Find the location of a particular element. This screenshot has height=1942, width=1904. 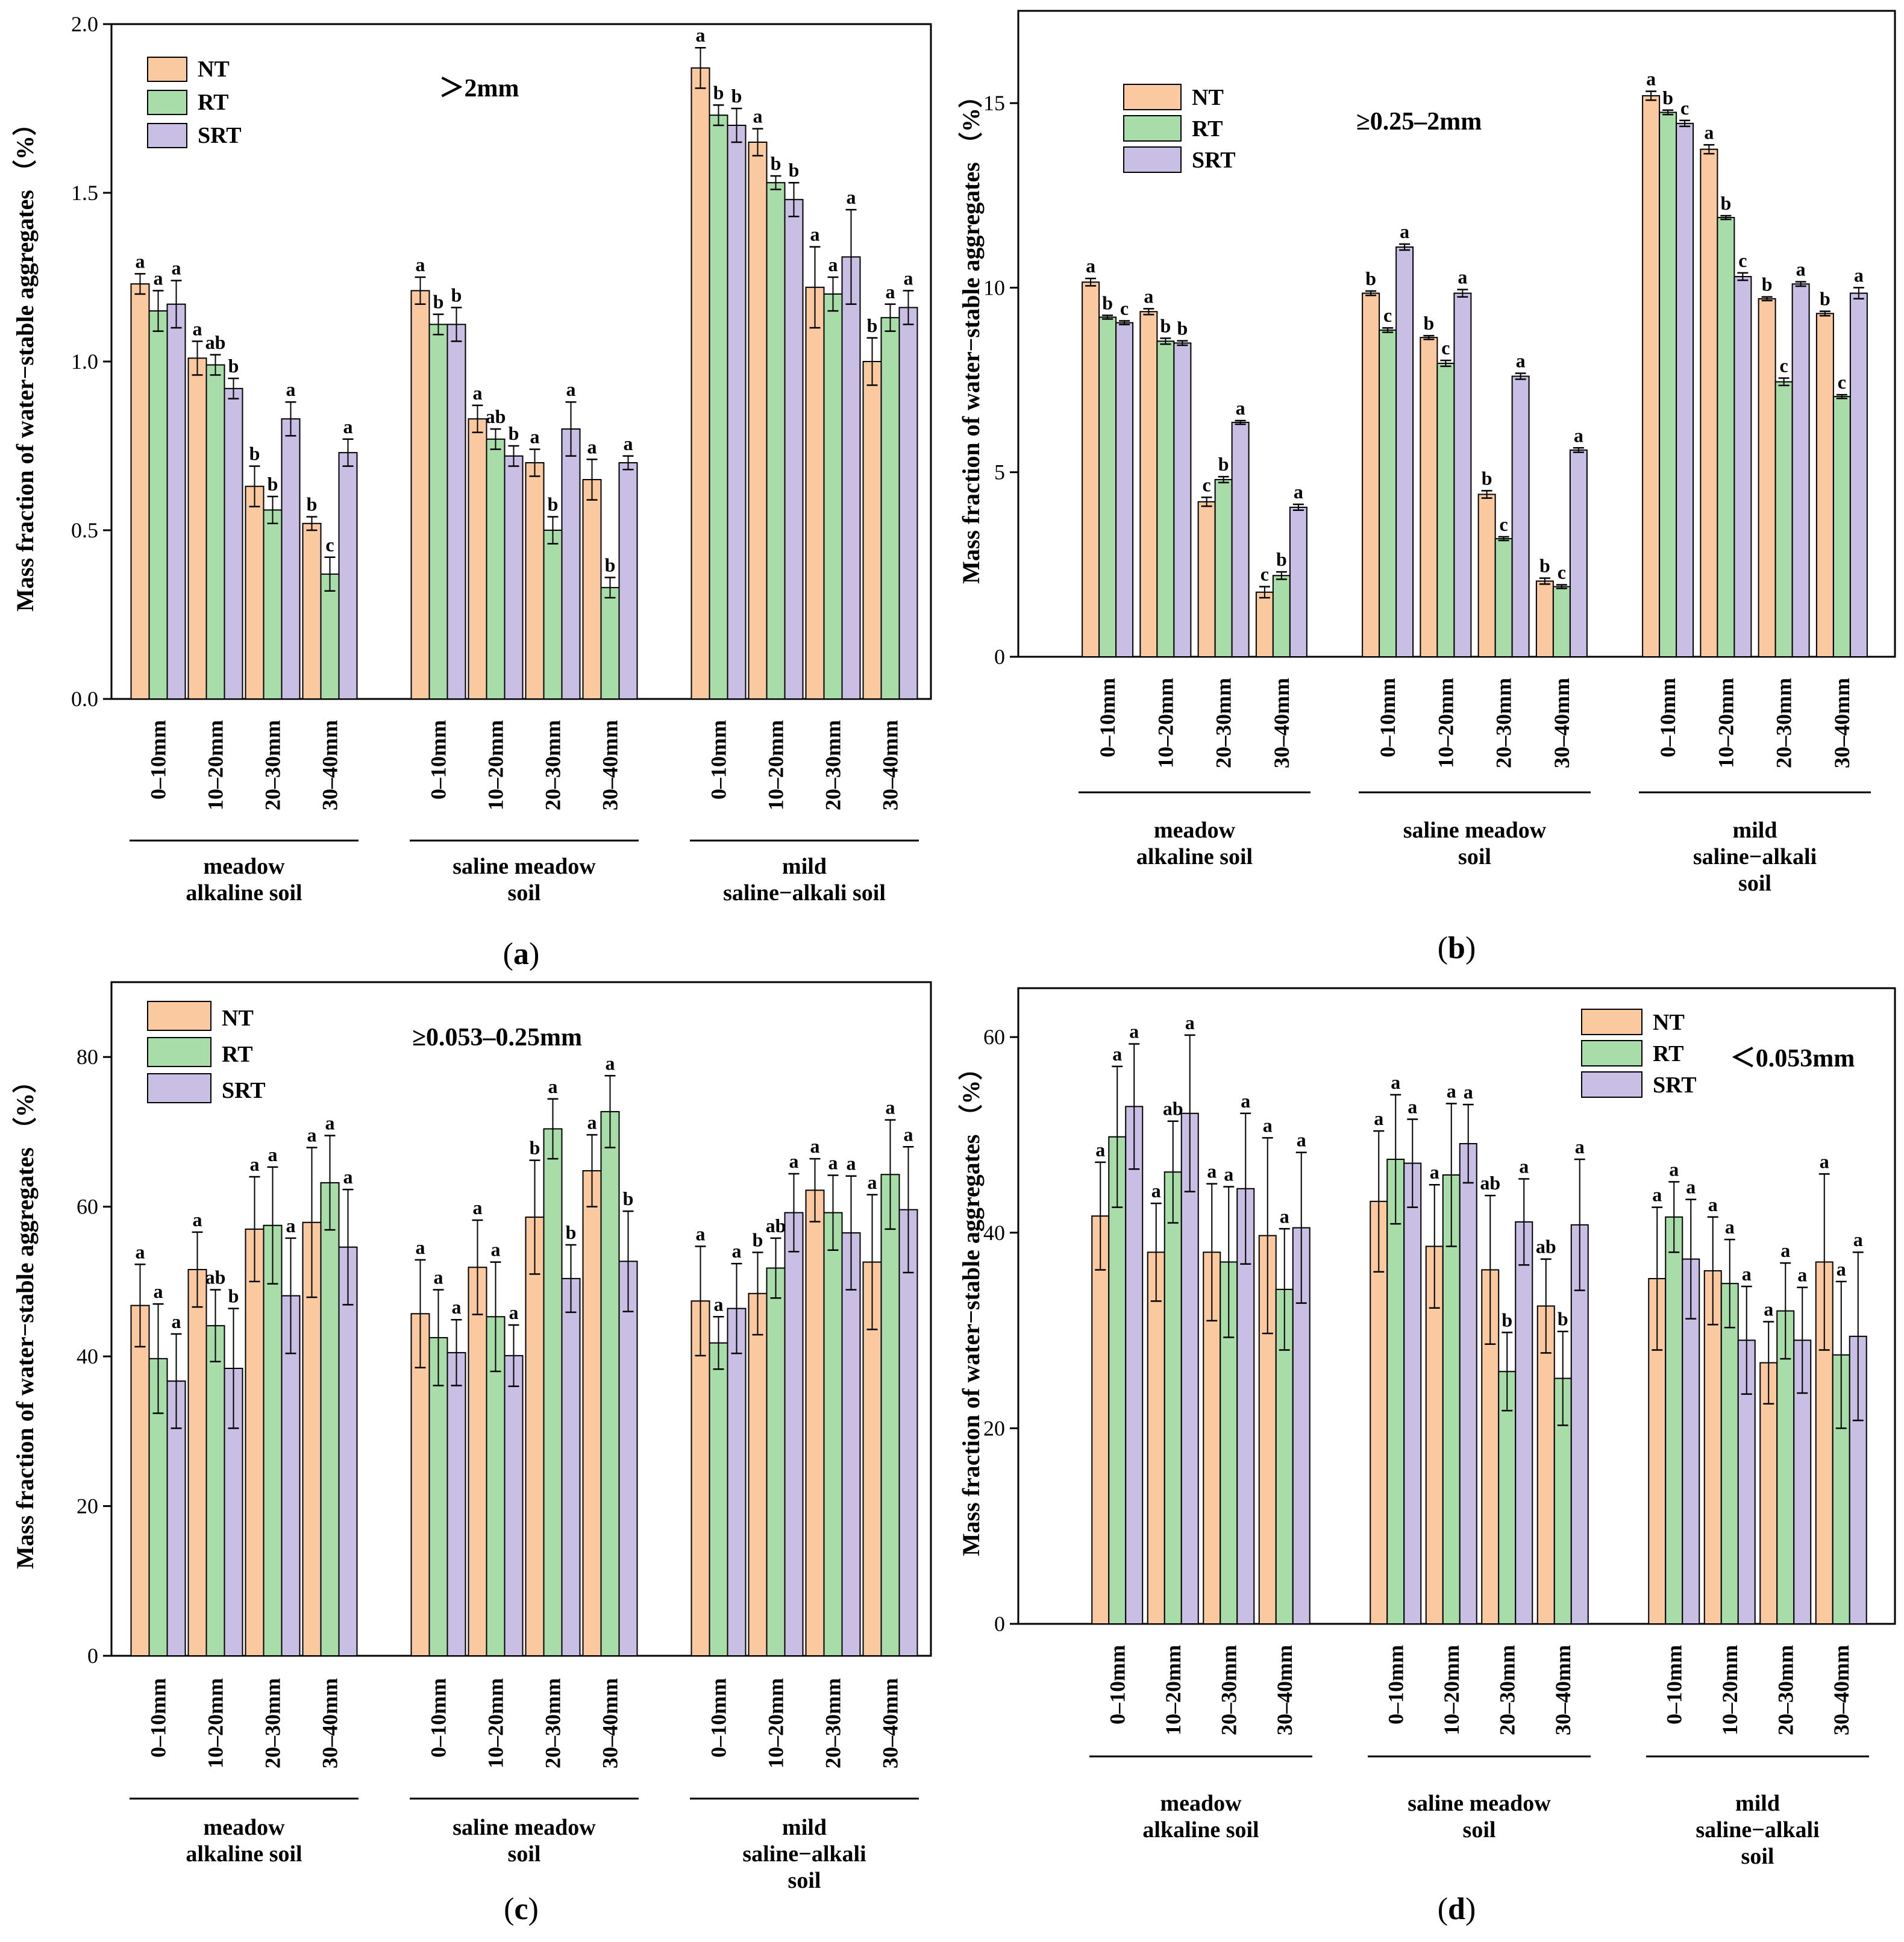

category-label: 0–10mm is located at coordinates (1396, 1684).